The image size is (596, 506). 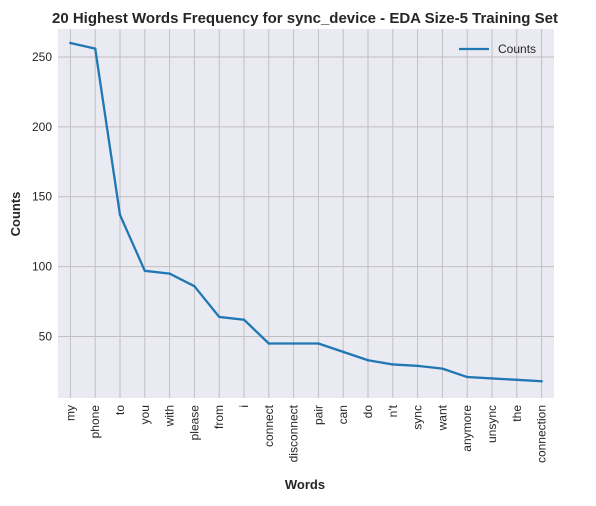 I want to click on x-tick-label: phone, so click(x=95, y=422).